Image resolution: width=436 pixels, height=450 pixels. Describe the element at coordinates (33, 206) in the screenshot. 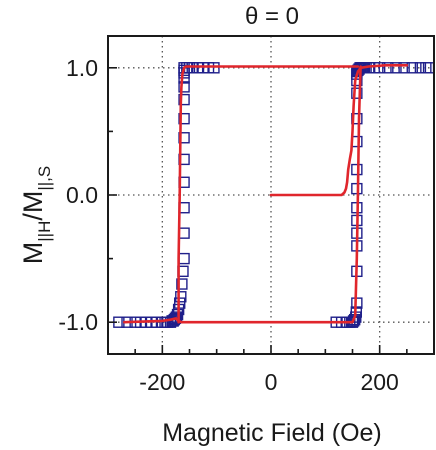

I see `y-axis-label-slash: /M` at that location.